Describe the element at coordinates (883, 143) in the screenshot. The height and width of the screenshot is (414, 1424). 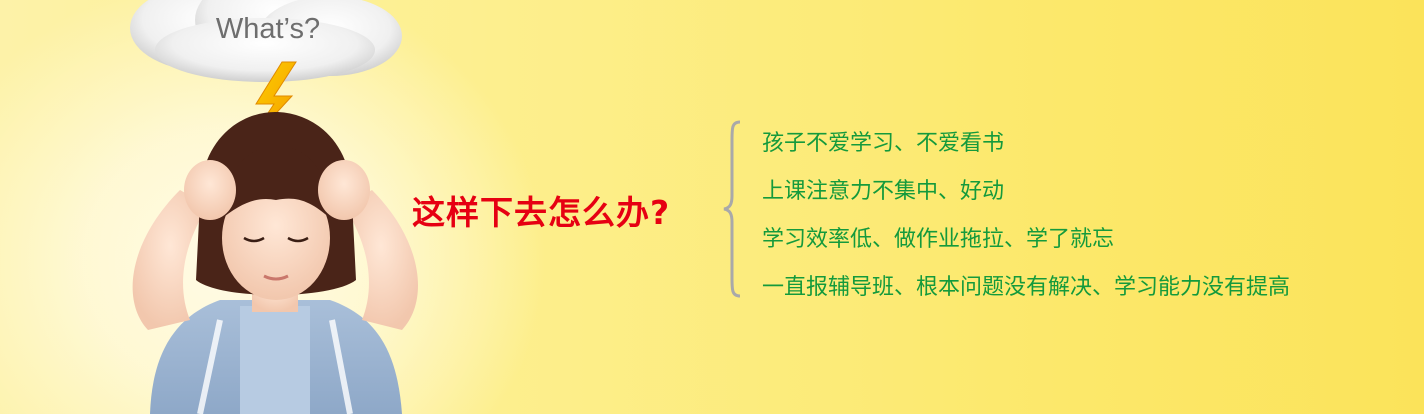
I see `problem-item: 孩子不爱学习、不爱看书` at that location.